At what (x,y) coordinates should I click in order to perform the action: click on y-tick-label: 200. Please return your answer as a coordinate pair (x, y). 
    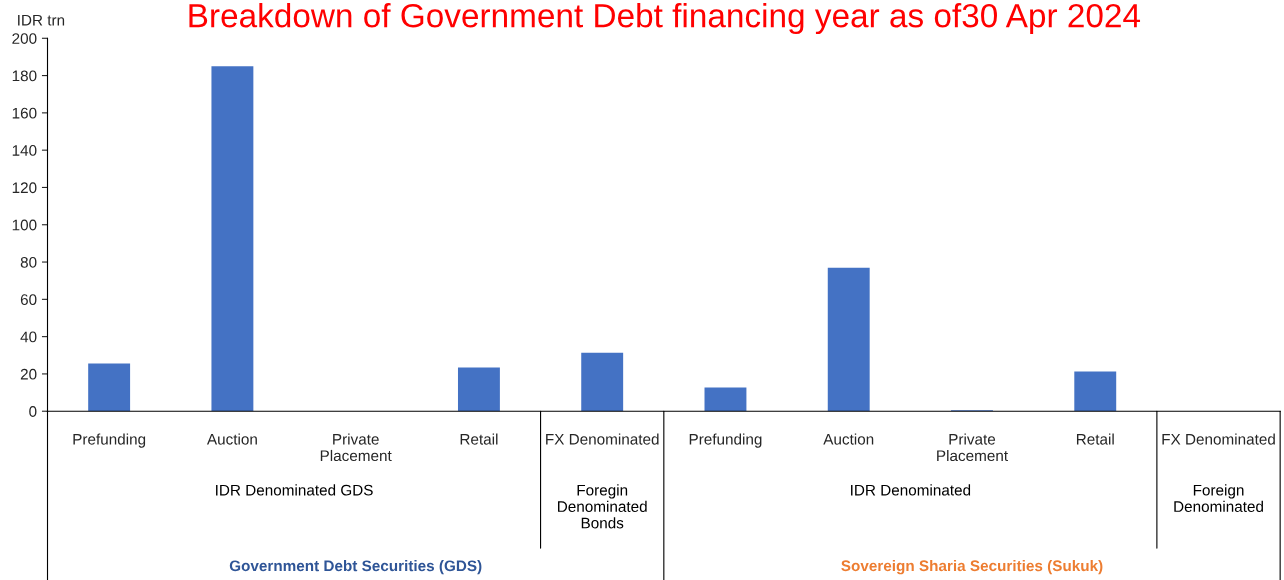
    Looking at the image, I should click on (24, 38).